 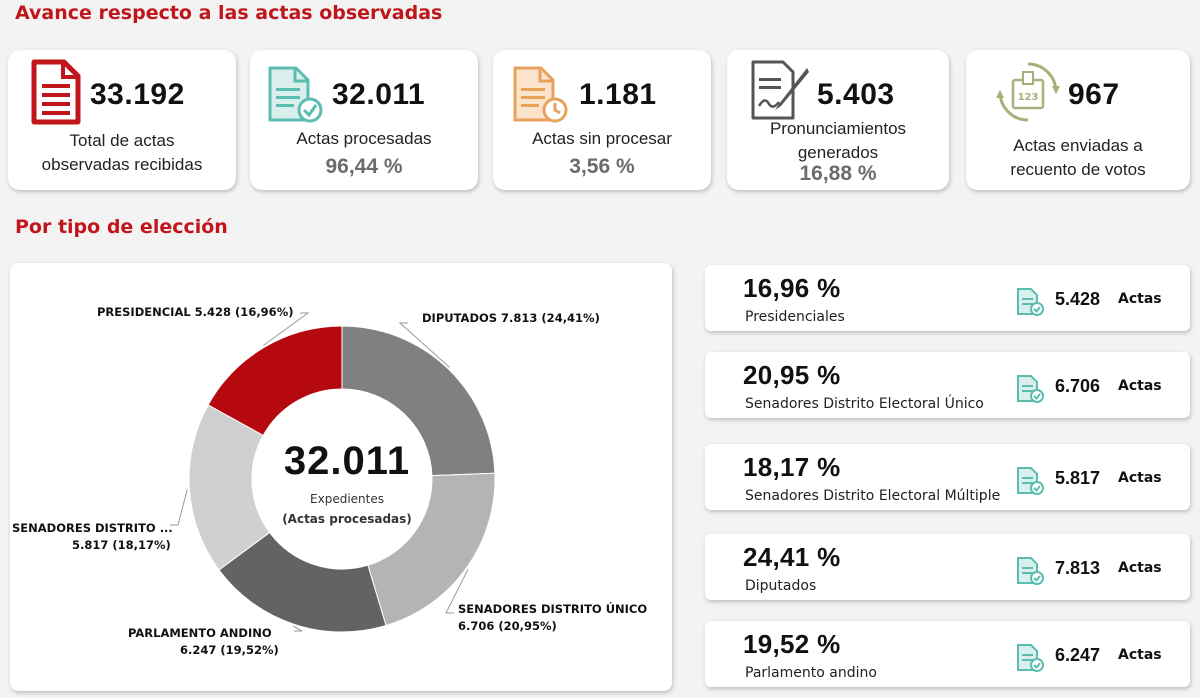 What do you see at coordinates (200, 633) in the screenshot?
I see `data-label-parlamento: PARLAMENTO ANDINO` at bounding box center [200, 633].